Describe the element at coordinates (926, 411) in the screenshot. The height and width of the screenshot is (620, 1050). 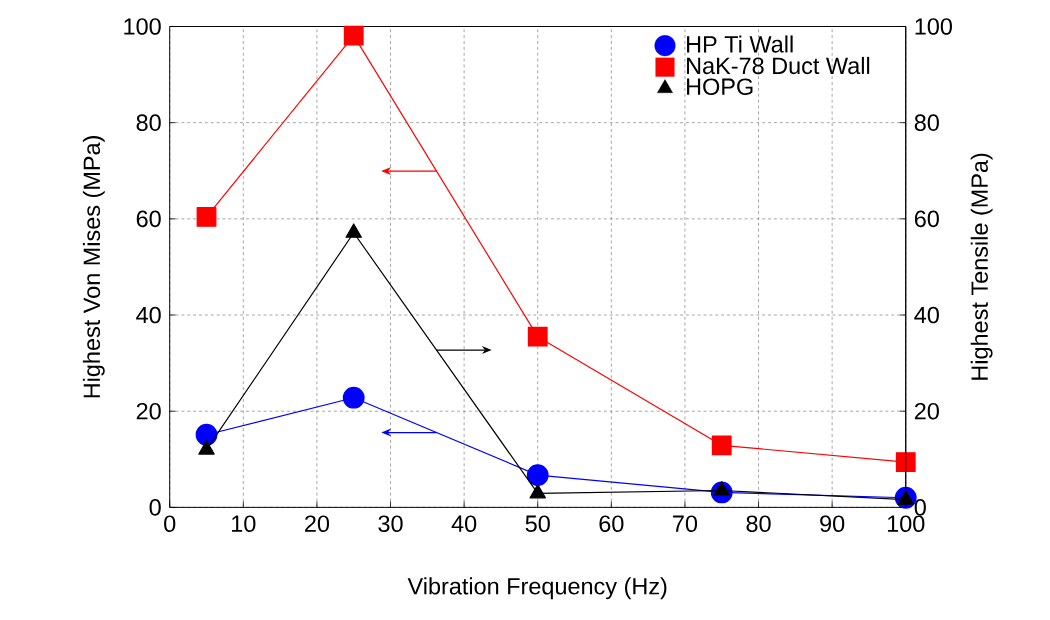
I see `y2-tick-label: 20` at that location.